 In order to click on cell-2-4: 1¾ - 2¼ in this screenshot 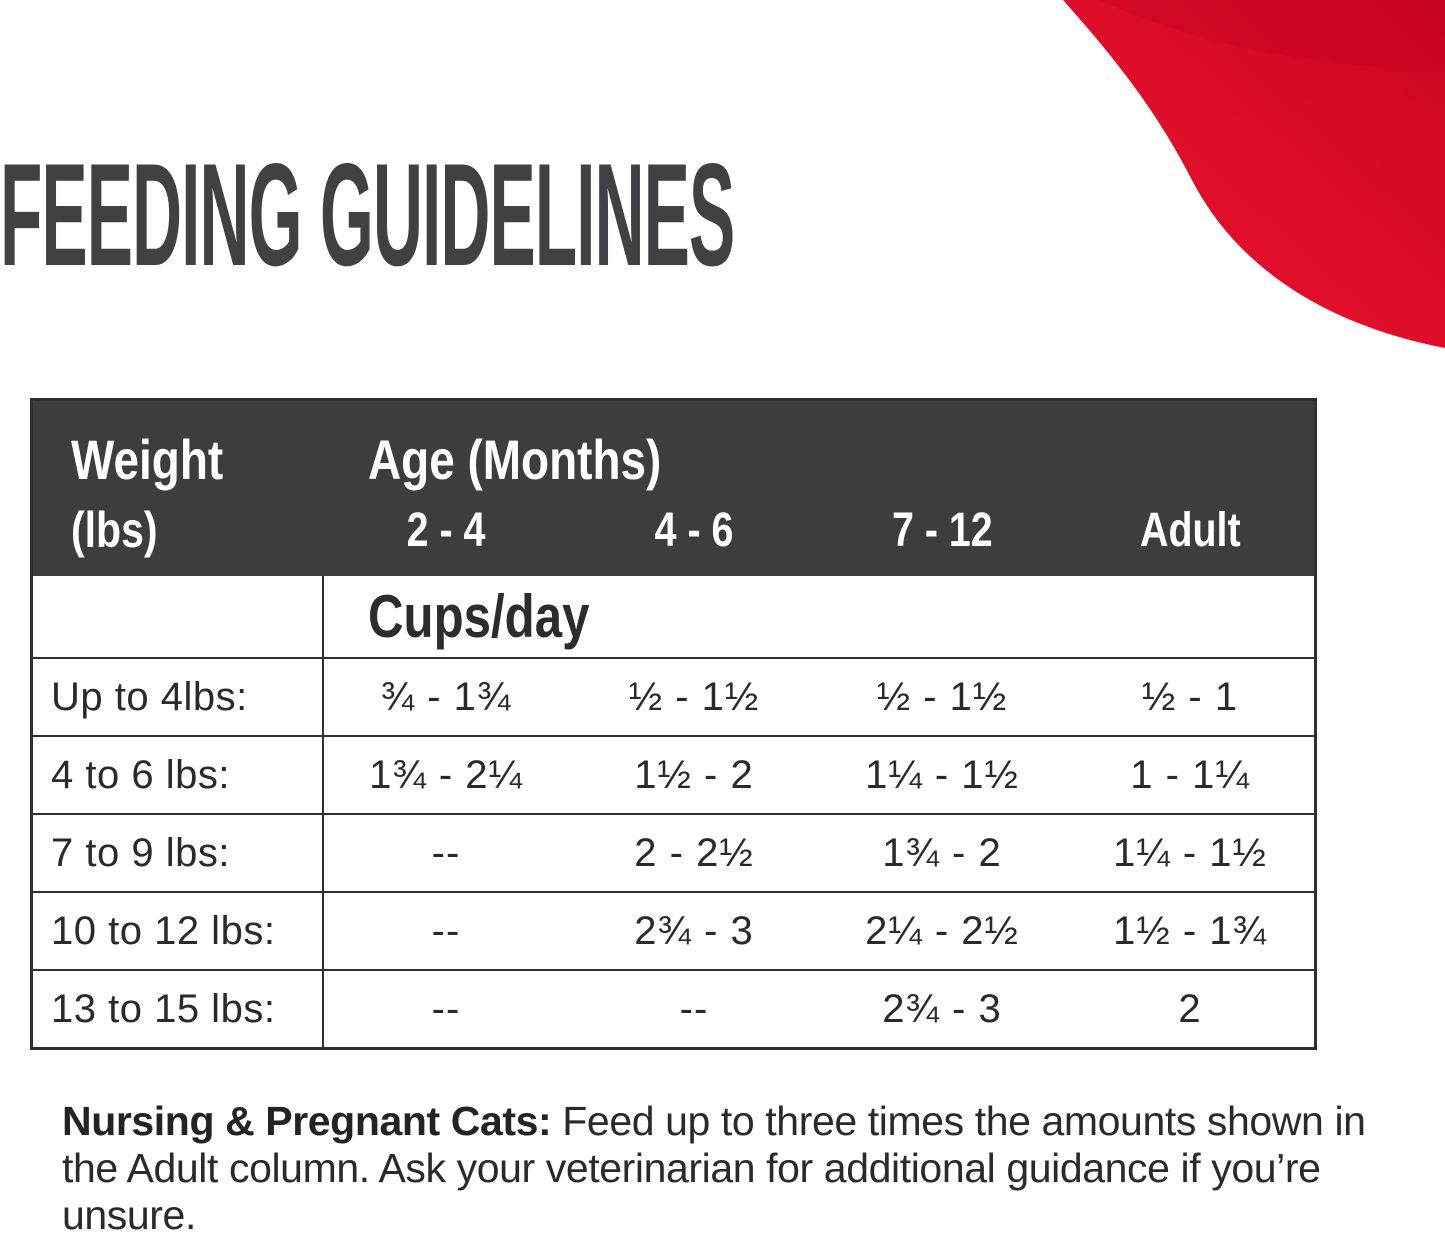, I will do `click(446, 774)`.